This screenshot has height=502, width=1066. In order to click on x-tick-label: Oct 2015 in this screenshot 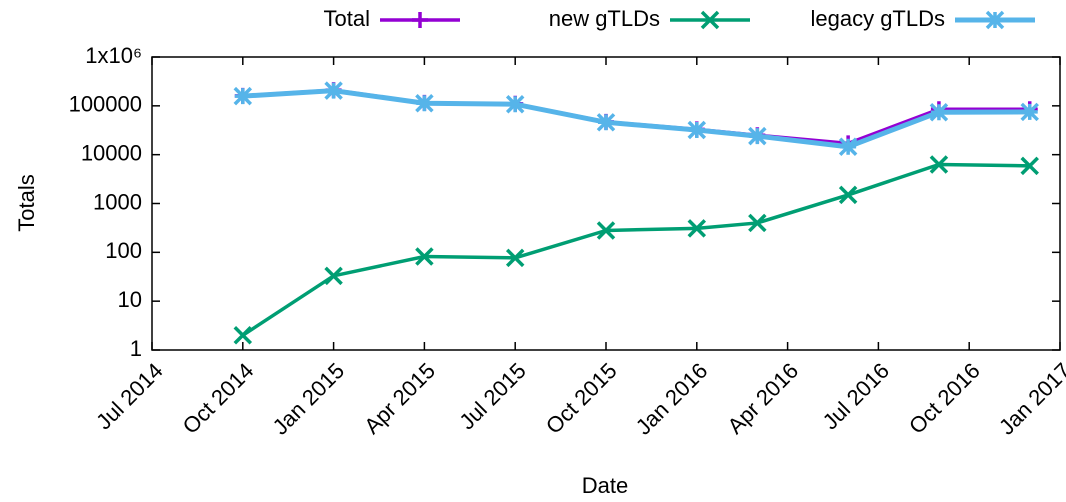, I will do `click(581, 398)`.